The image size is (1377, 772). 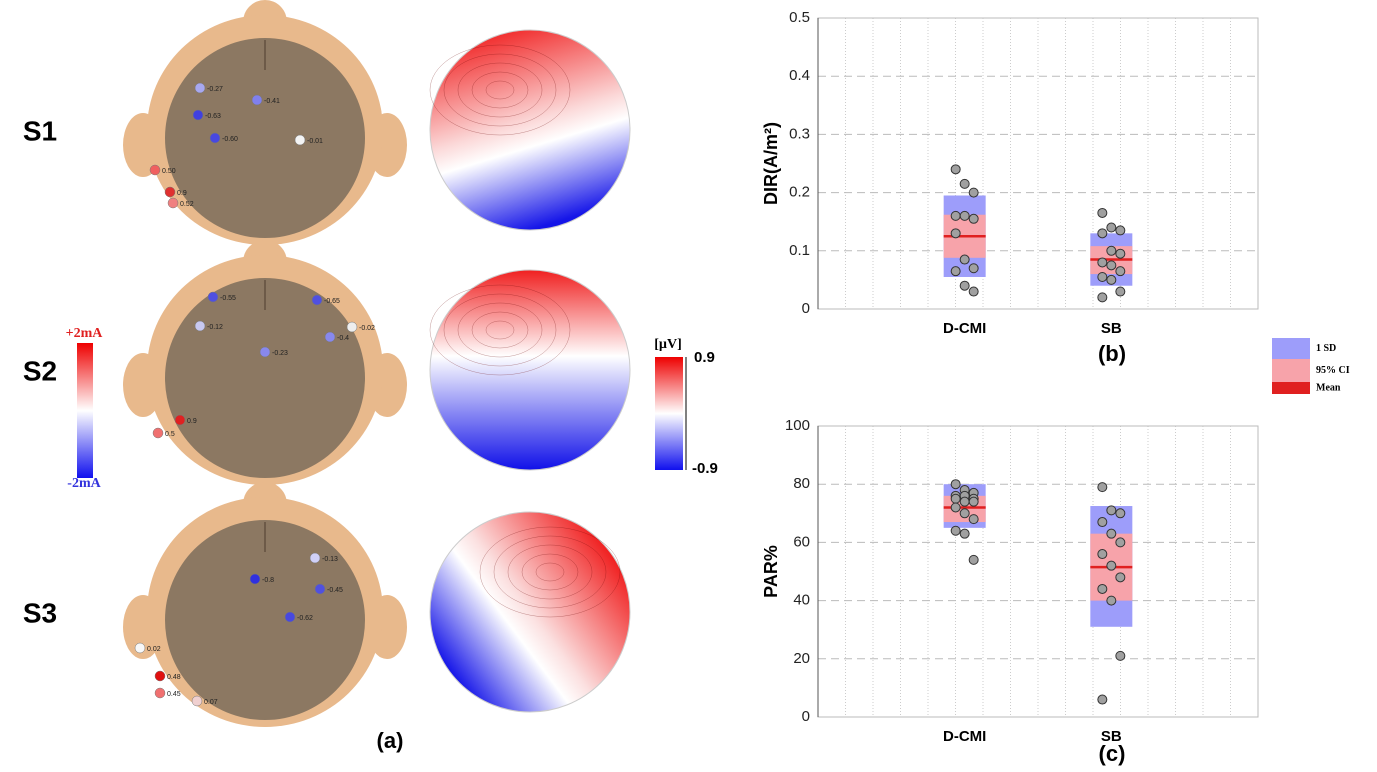 I want to click on electrode-label: 0.52, so click(x=187, y=204).